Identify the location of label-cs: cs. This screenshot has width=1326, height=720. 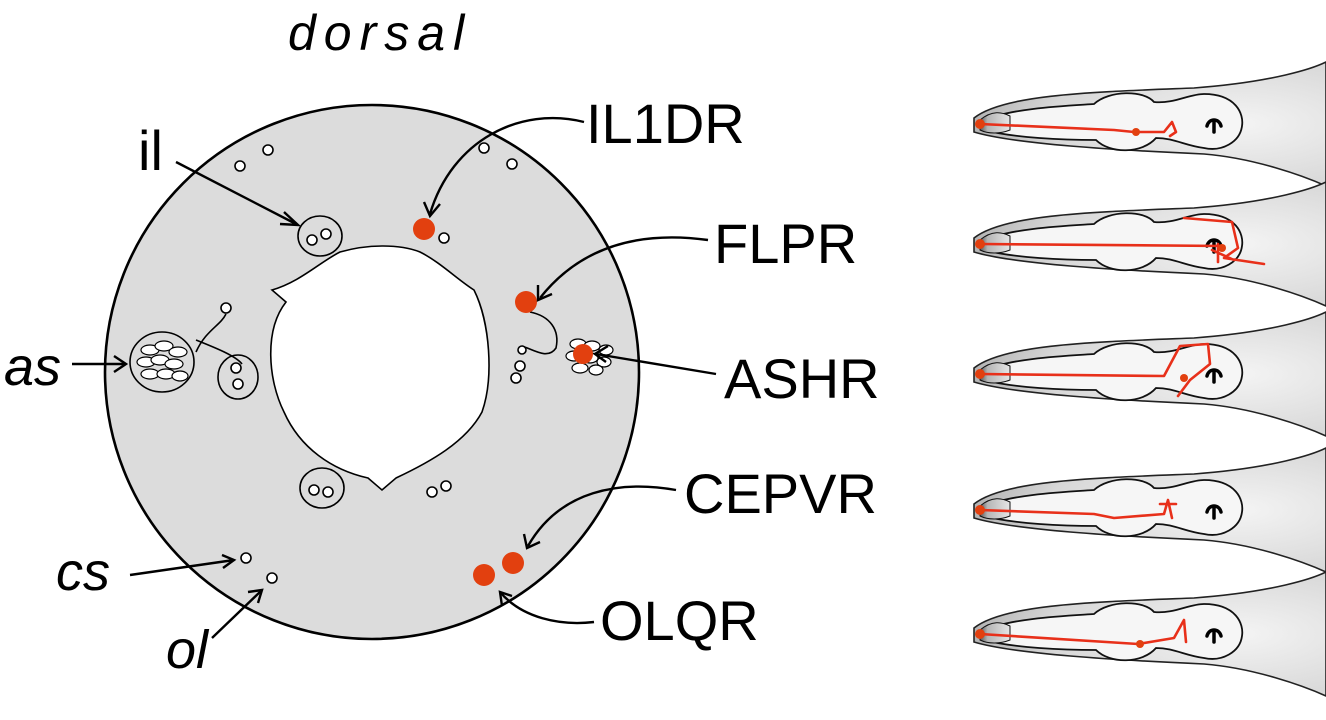
(83, 572).